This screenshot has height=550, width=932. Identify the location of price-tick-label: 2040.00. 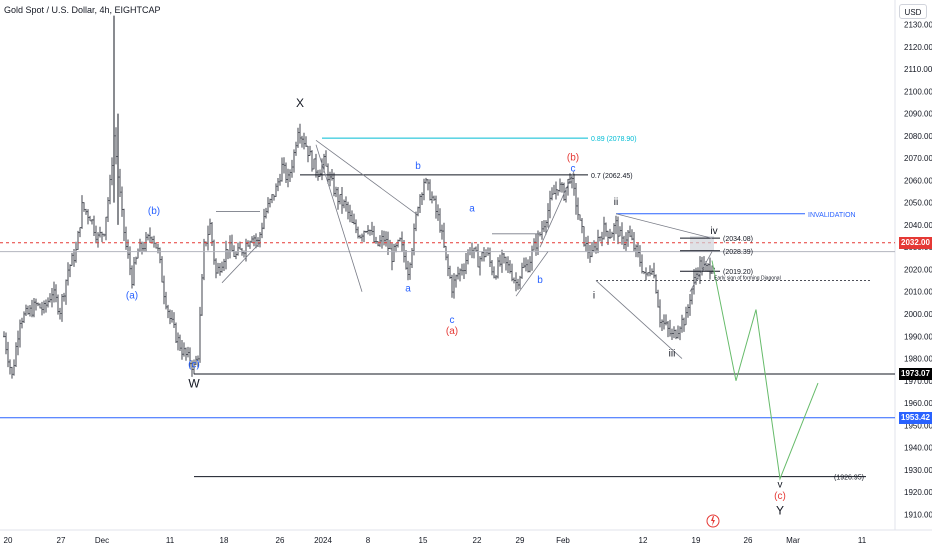
(918, 225).